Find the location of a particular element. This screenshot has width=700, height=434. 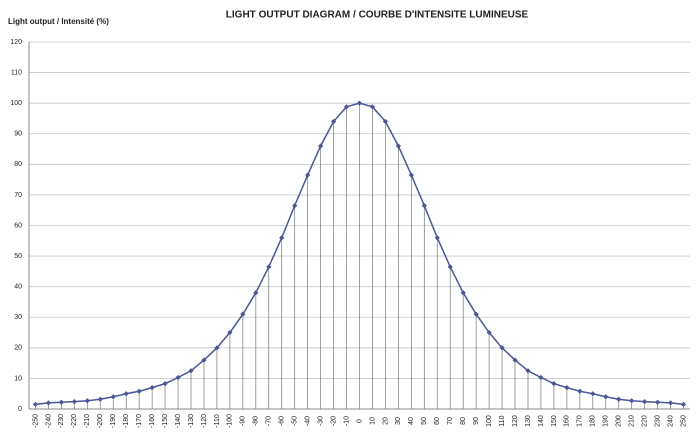

x-tick-label: -100 is located at coordinates (230, 421).